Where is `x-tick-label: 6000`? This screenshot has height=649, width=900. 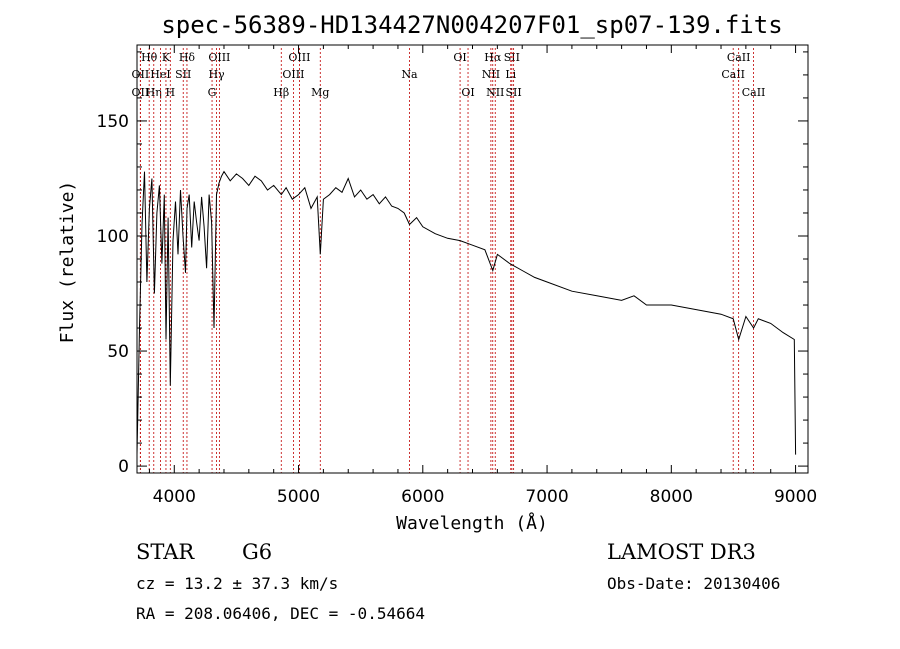
x-tick-label: 6000 is located at coordinates (422, 497).